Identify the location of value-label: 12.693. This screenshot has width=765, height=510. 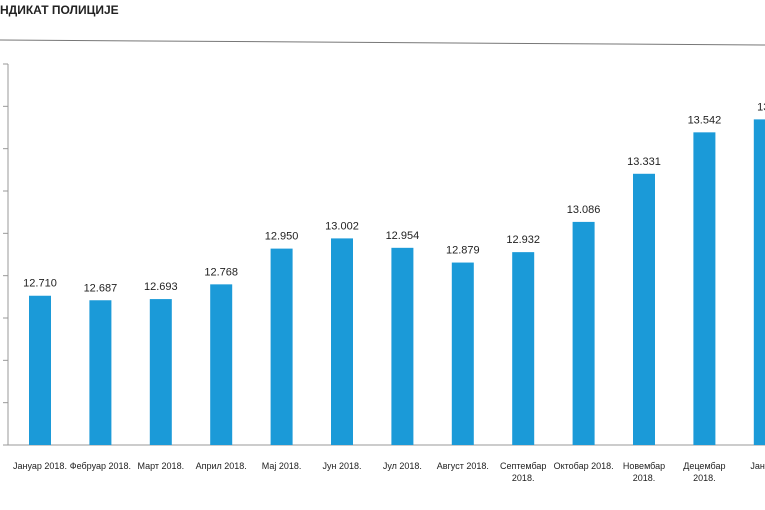
(161, 287).